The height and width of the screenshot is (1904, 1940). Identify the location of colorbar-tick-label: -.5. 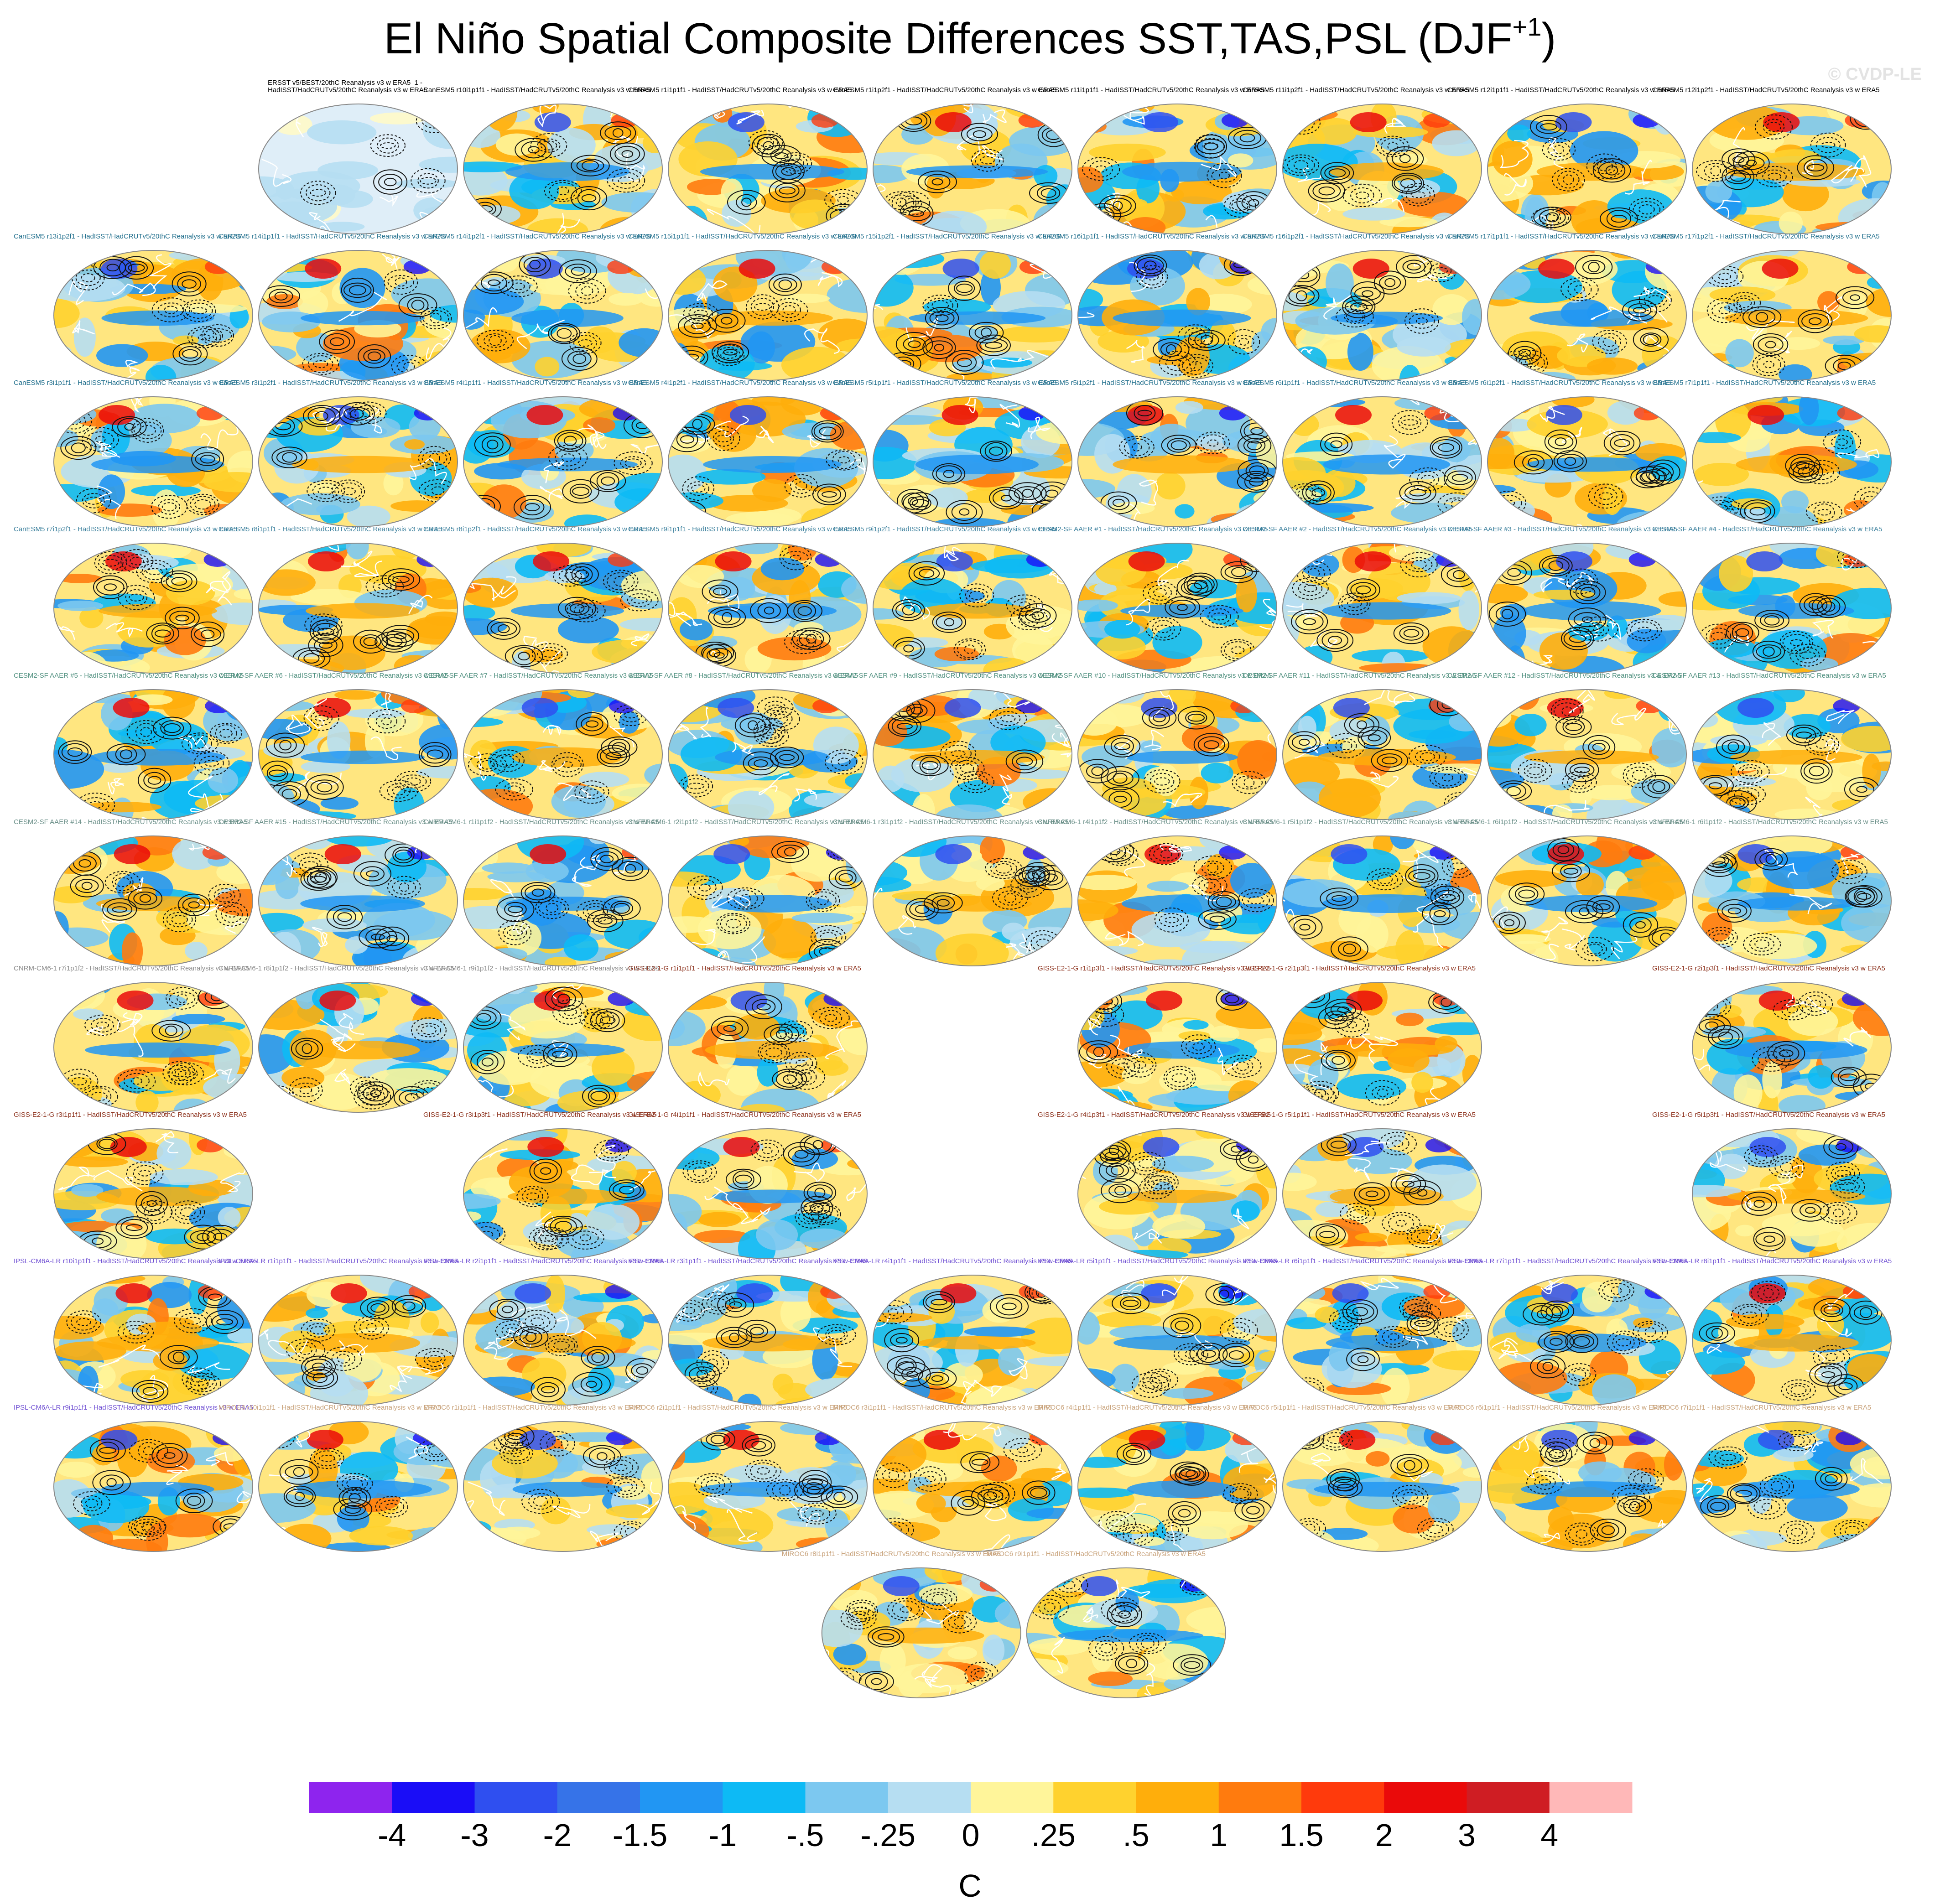
(806, 1835).